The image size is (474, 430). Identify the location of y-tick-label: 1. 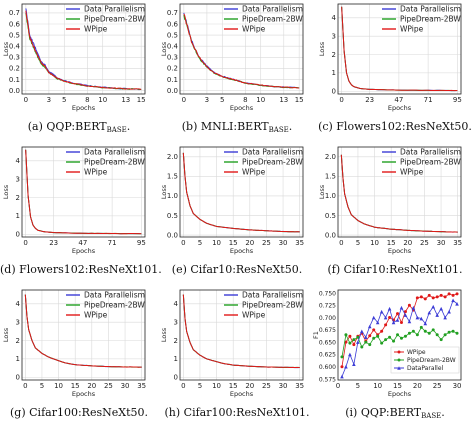
(18, 359).